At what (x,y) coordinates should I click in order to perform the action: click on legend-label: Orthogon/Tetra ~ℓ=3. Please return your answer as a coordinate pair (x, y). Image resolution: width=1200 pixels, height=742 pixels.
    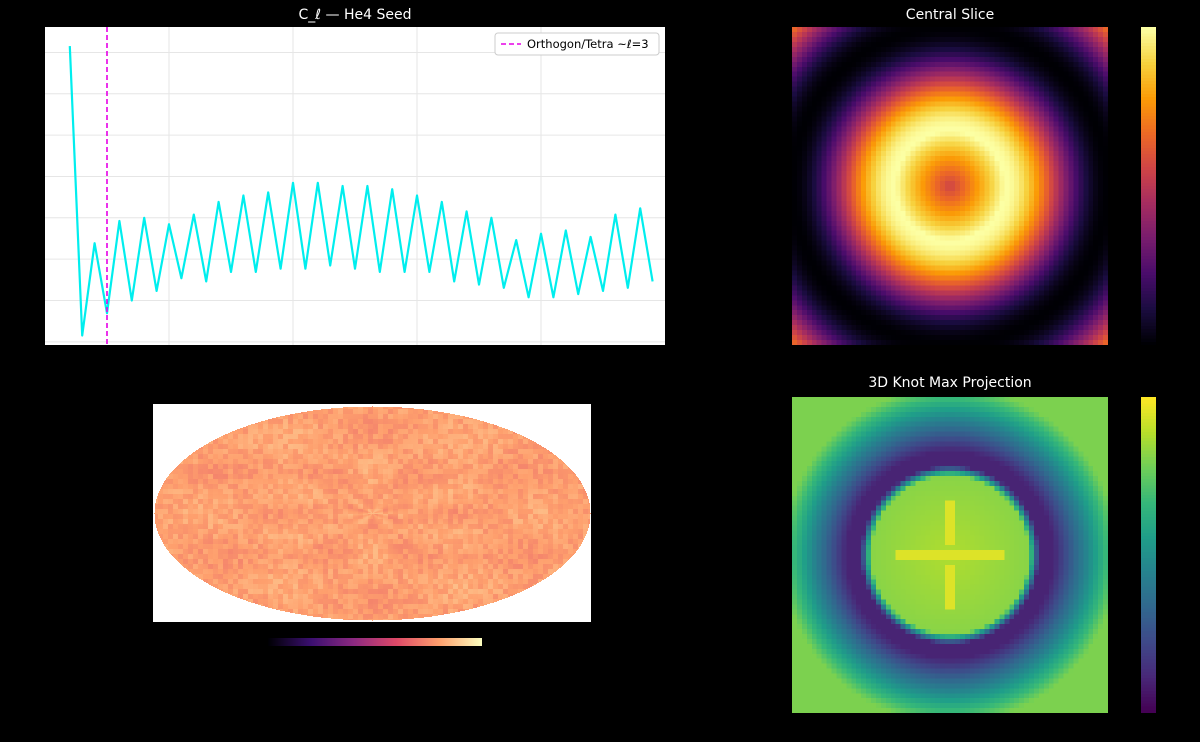
    Looking at the image, I should click on (588, 44).